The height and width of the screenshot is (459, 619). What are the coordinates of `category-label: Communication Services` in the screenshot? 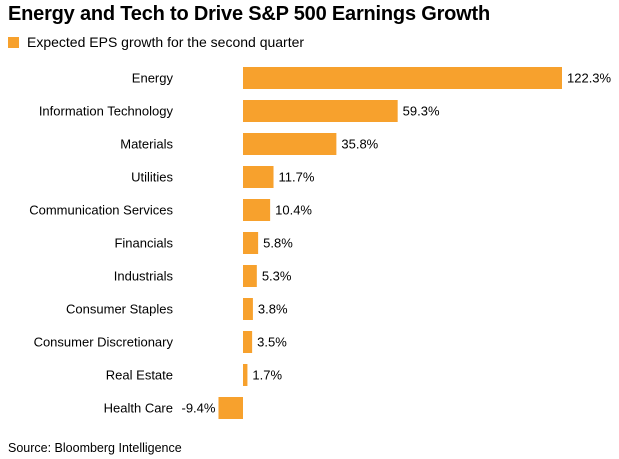 It's located at (101, 210).